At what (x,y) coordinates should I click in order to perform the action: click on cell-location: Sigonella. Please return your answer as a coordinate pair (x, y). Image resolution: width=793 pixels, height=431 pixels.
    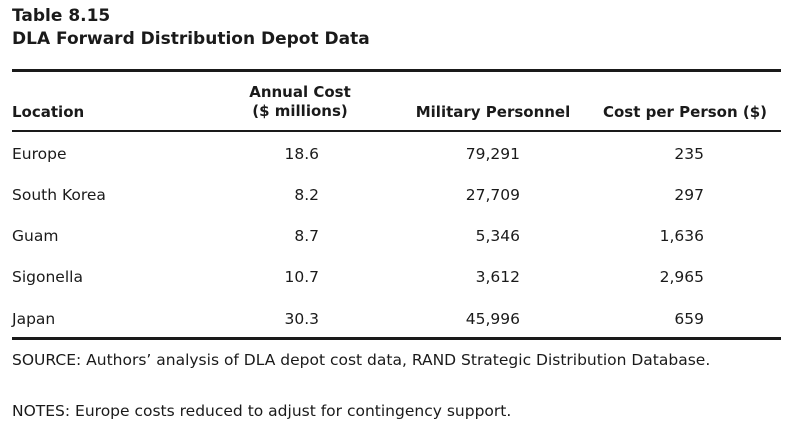
    Looking at the image, I should click on (47, 277).